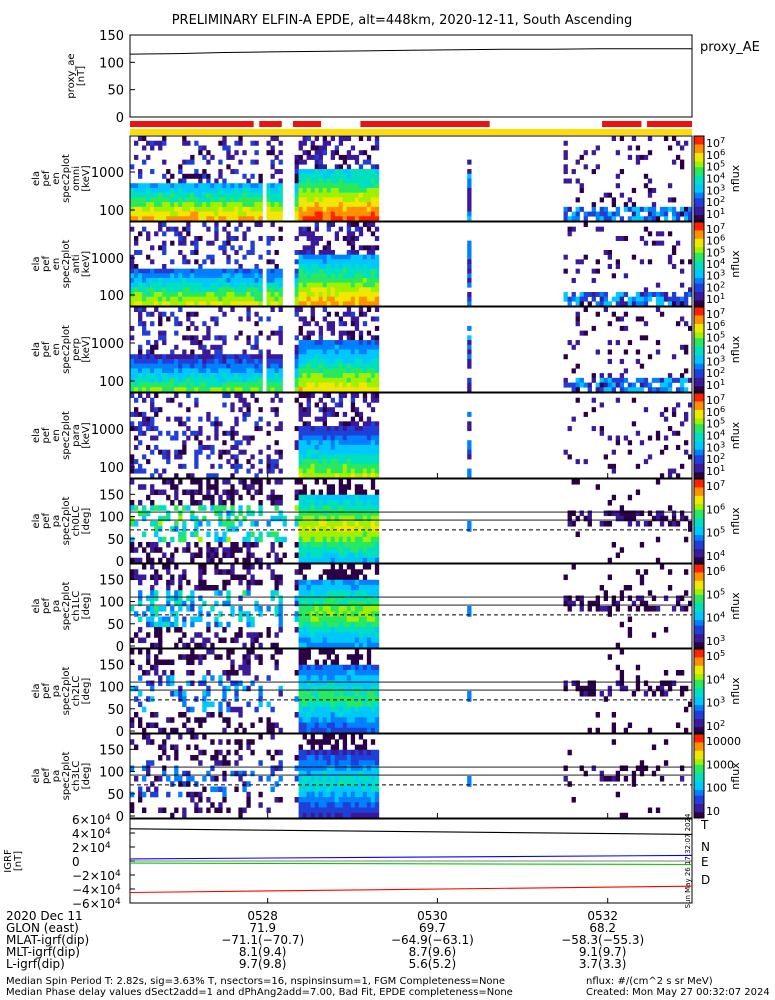 The width and height of the screenshot is (775, 1000). Describe the element at coordinates (86, 349) in the screenshot. I see `energy-panel-ylabel-2-line-5: [keV]` at that location.